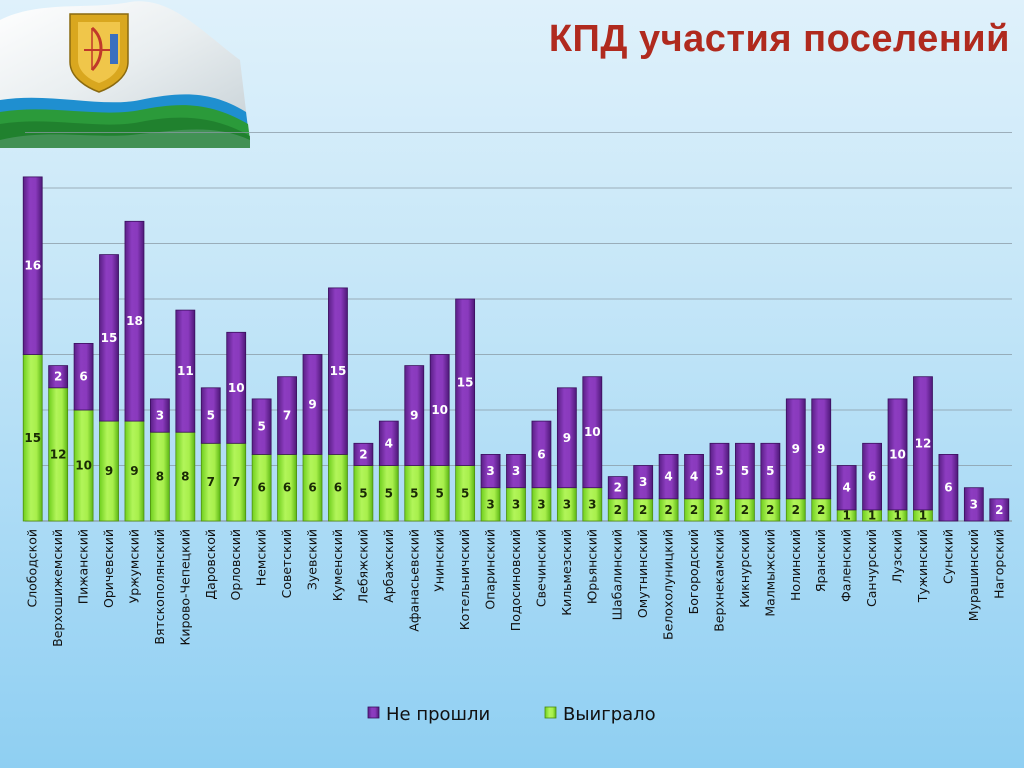 The width and height of the screenshot is (1024, 768). I want to click on category-label: Оричевский, so click(108, 568).